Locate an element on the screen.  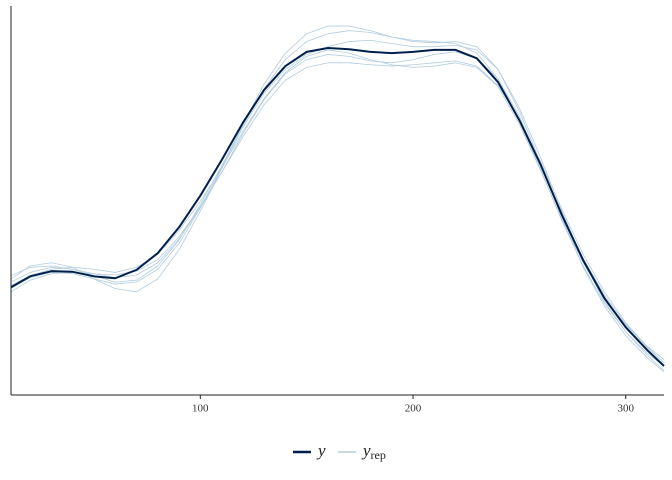
x-tick-label: 200 is located at coordinates (413, 409).